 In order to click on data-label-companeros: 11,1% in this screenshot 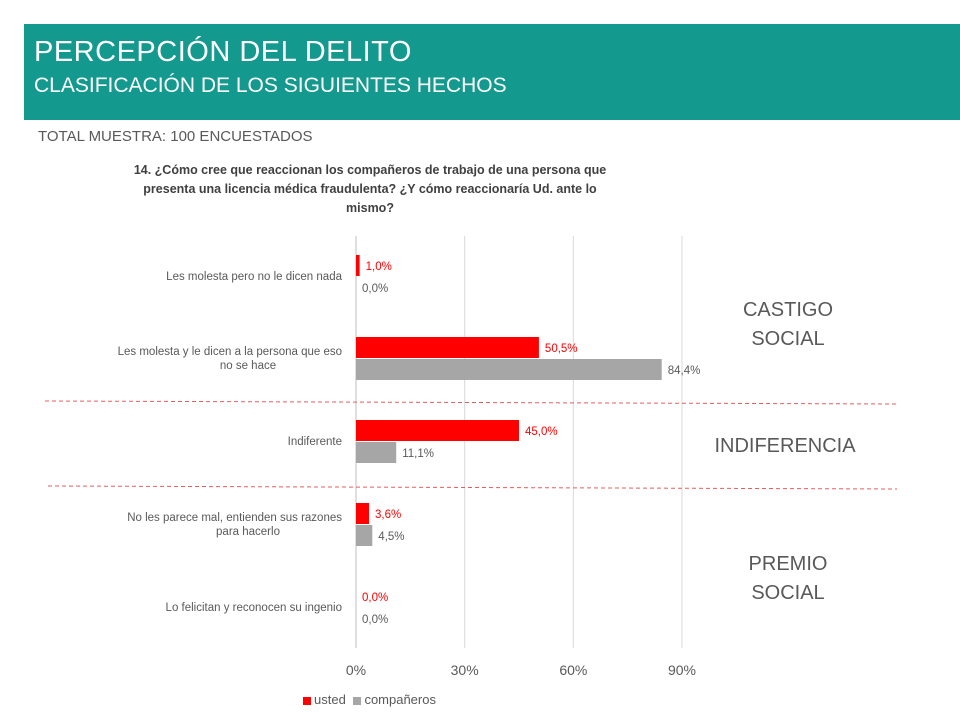, I will do `click(418, 454)`.